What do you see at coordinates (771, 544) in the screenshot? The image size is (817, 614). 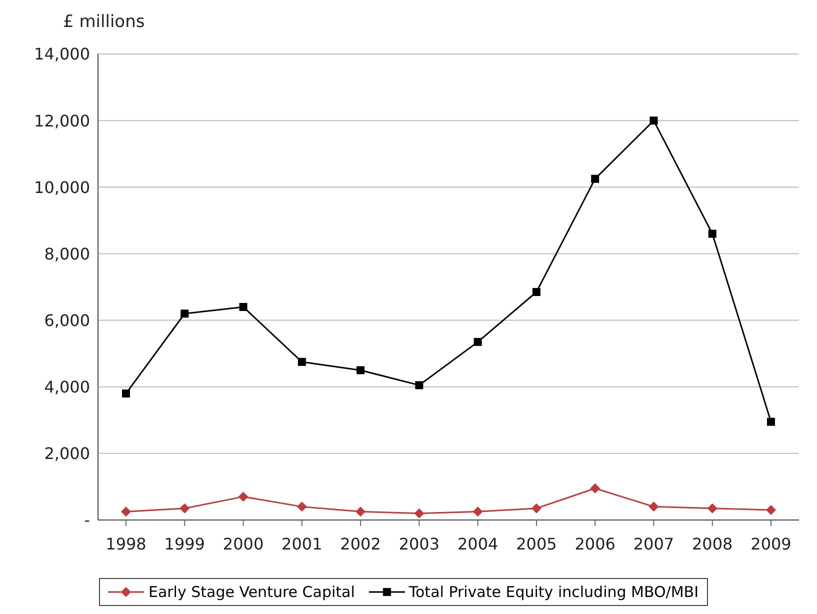 I see `x-tick-label: 2009` at bounding box center [771, 544].